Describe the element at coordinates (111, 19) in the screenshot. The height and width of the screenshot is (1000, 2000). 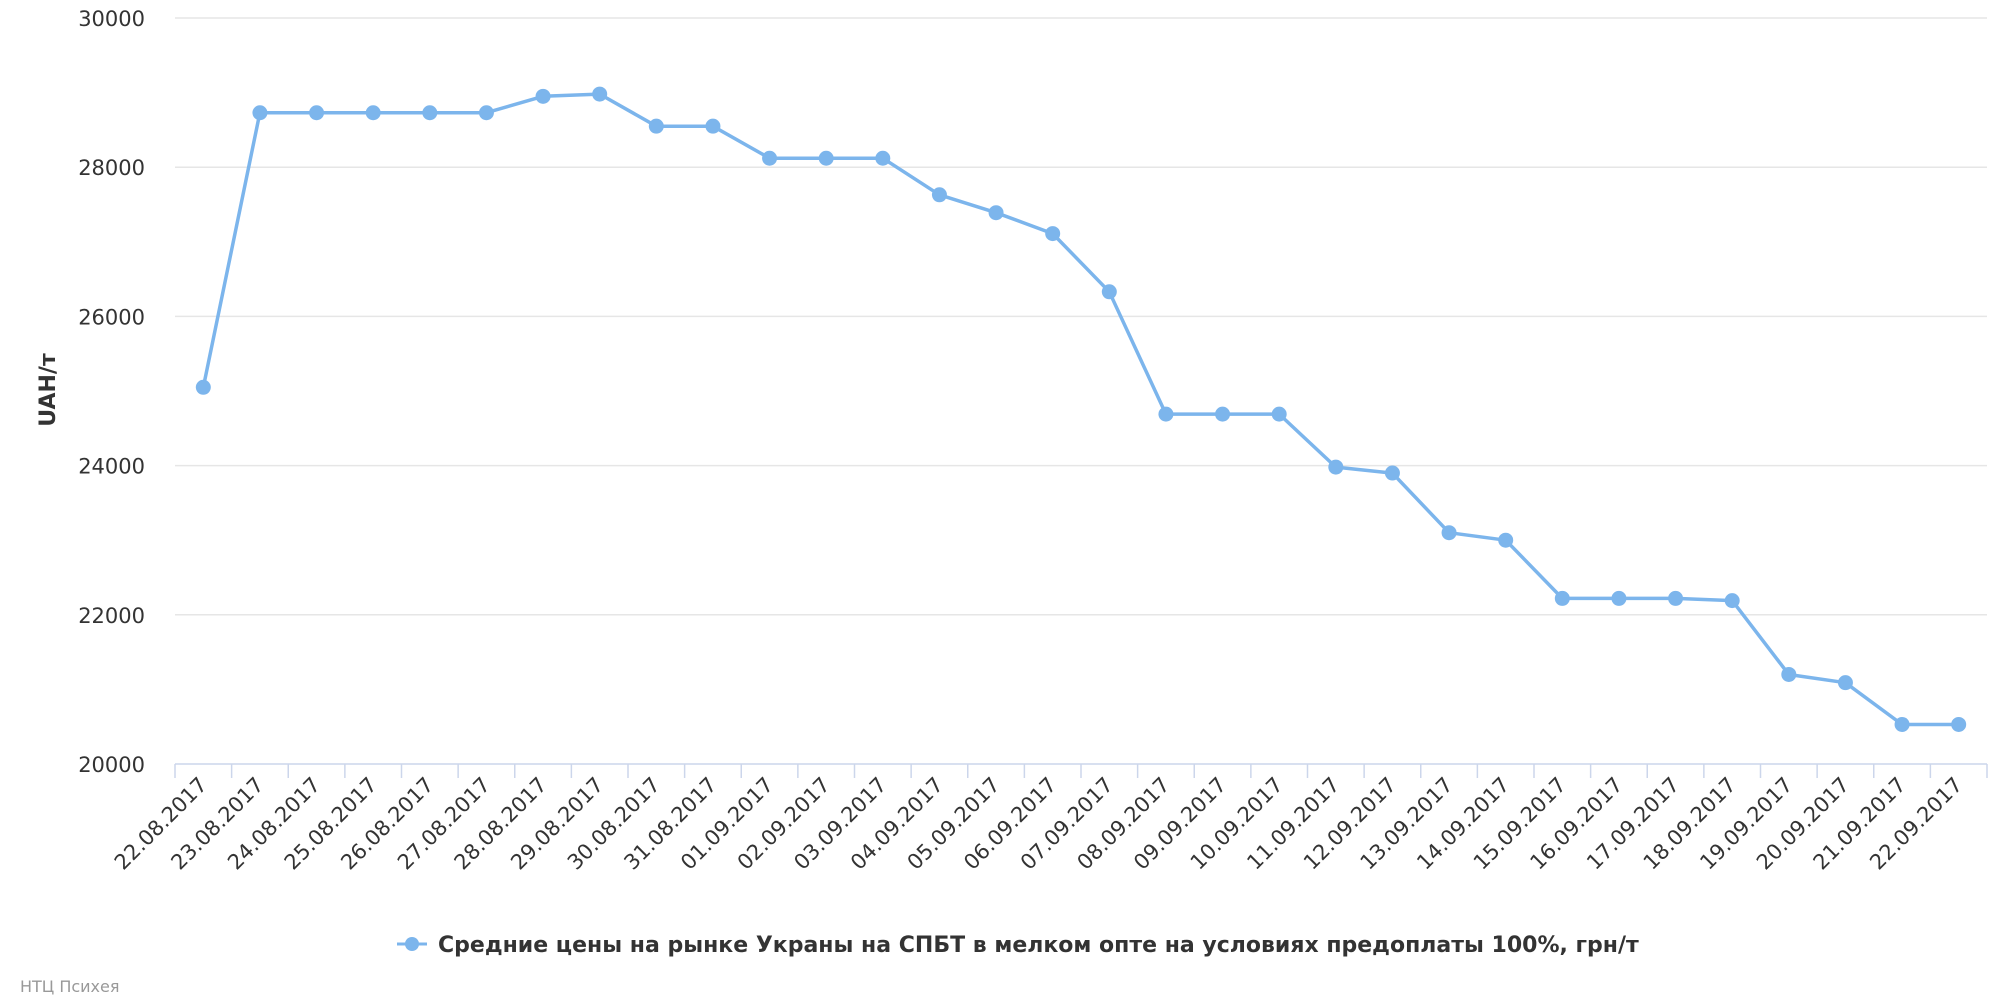
I see `y-tick-label: 30000` at that location.